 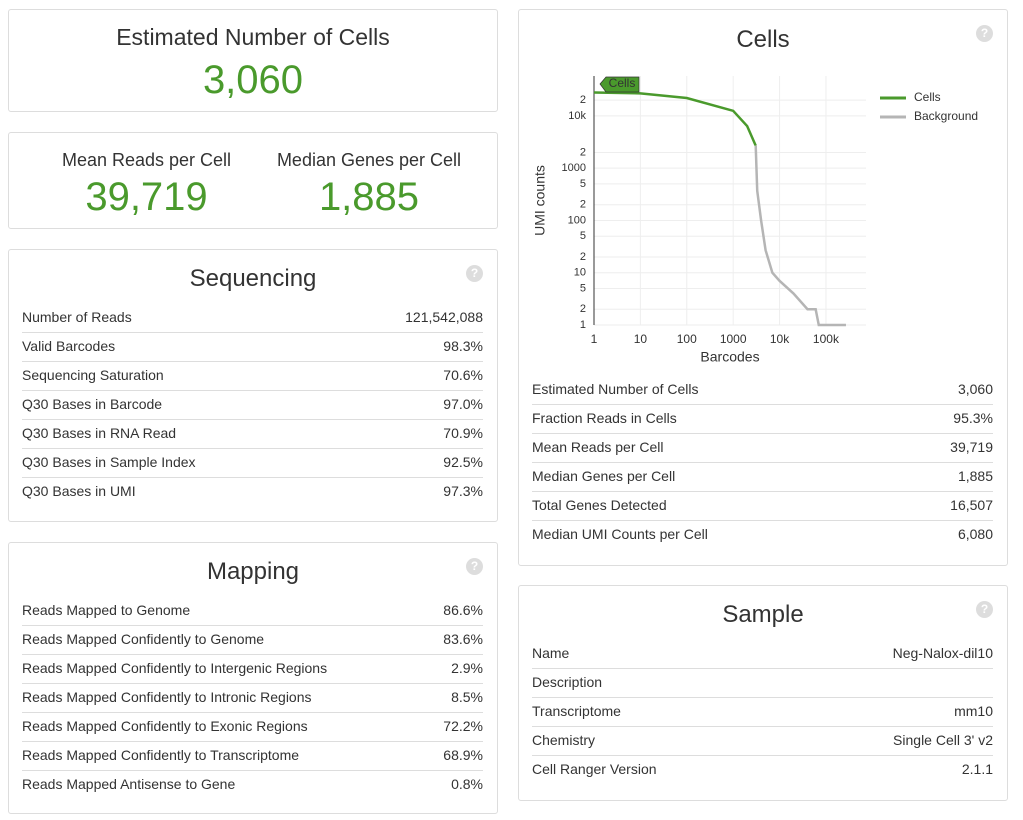 I want to click on row-value: Neg-Nalox-dil10, so click(x=942, y=653).